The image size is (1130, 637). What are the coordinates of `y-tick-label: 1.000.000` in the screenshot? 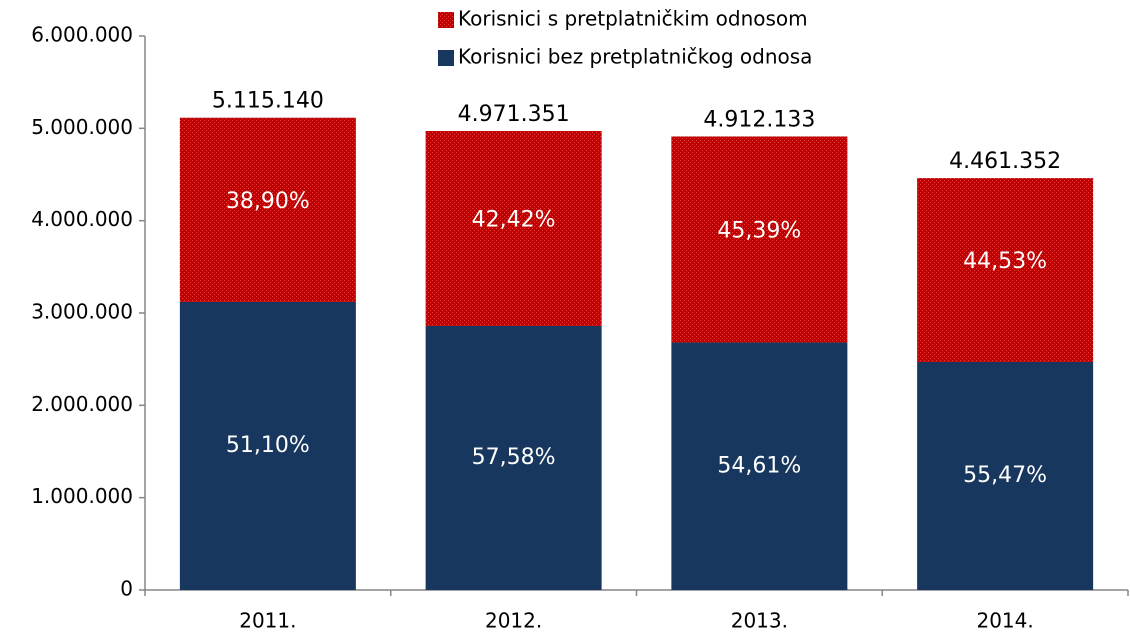 It's located at (82, 496).